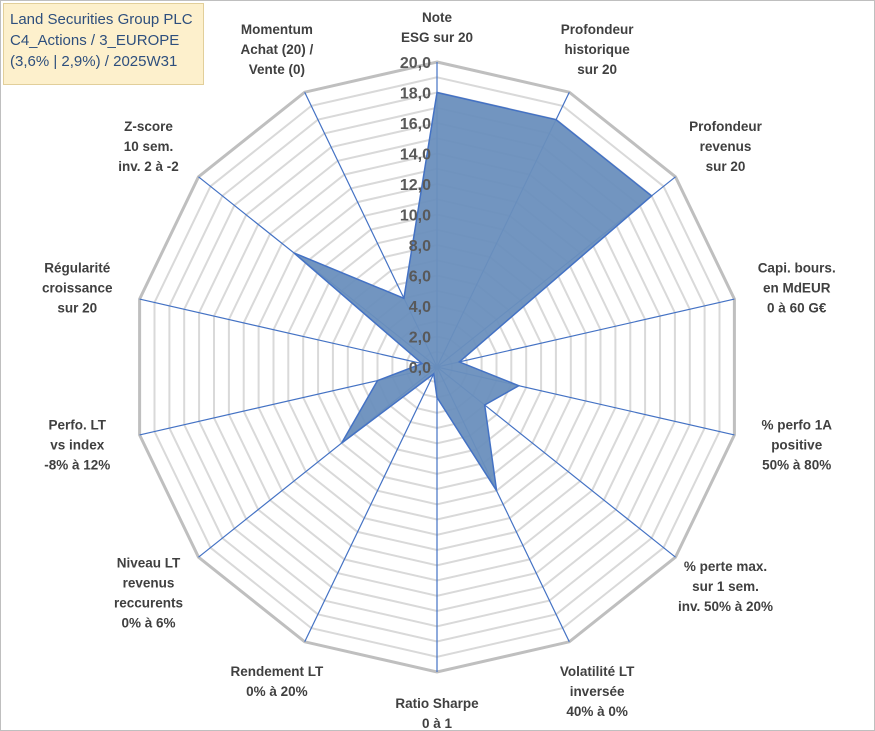  Describe the element at coordinates (149, 562) in the screenshot. I see `axis-category-label-line: Niveau LT` at that location.